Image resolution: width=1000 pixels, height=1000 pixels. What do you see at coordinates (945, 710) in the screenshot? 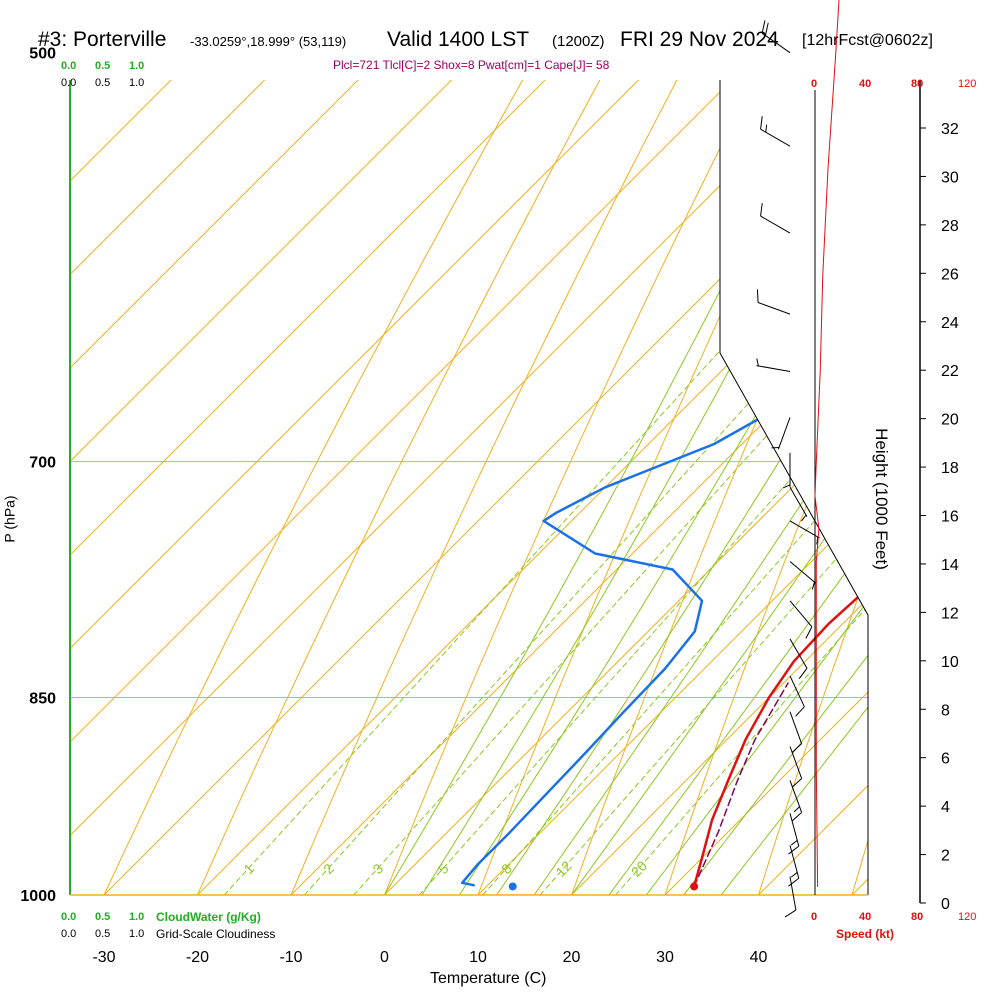
I see `height-tick-label: 8` at bounding box center [945, 710].